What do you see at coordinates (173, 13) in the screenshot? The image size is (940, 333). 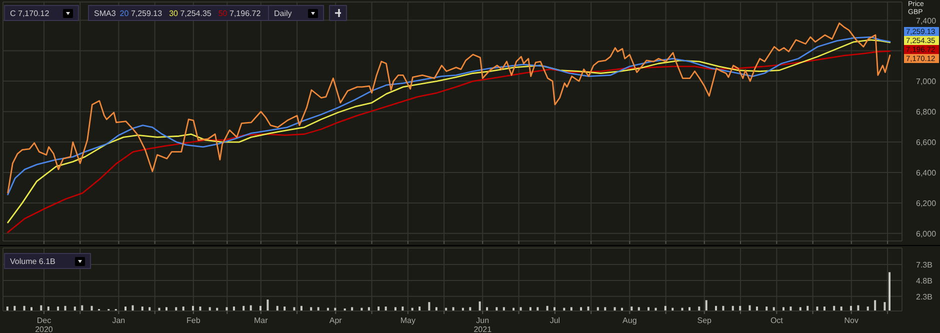 I see `text: 30` at bounding box center [173, 13].